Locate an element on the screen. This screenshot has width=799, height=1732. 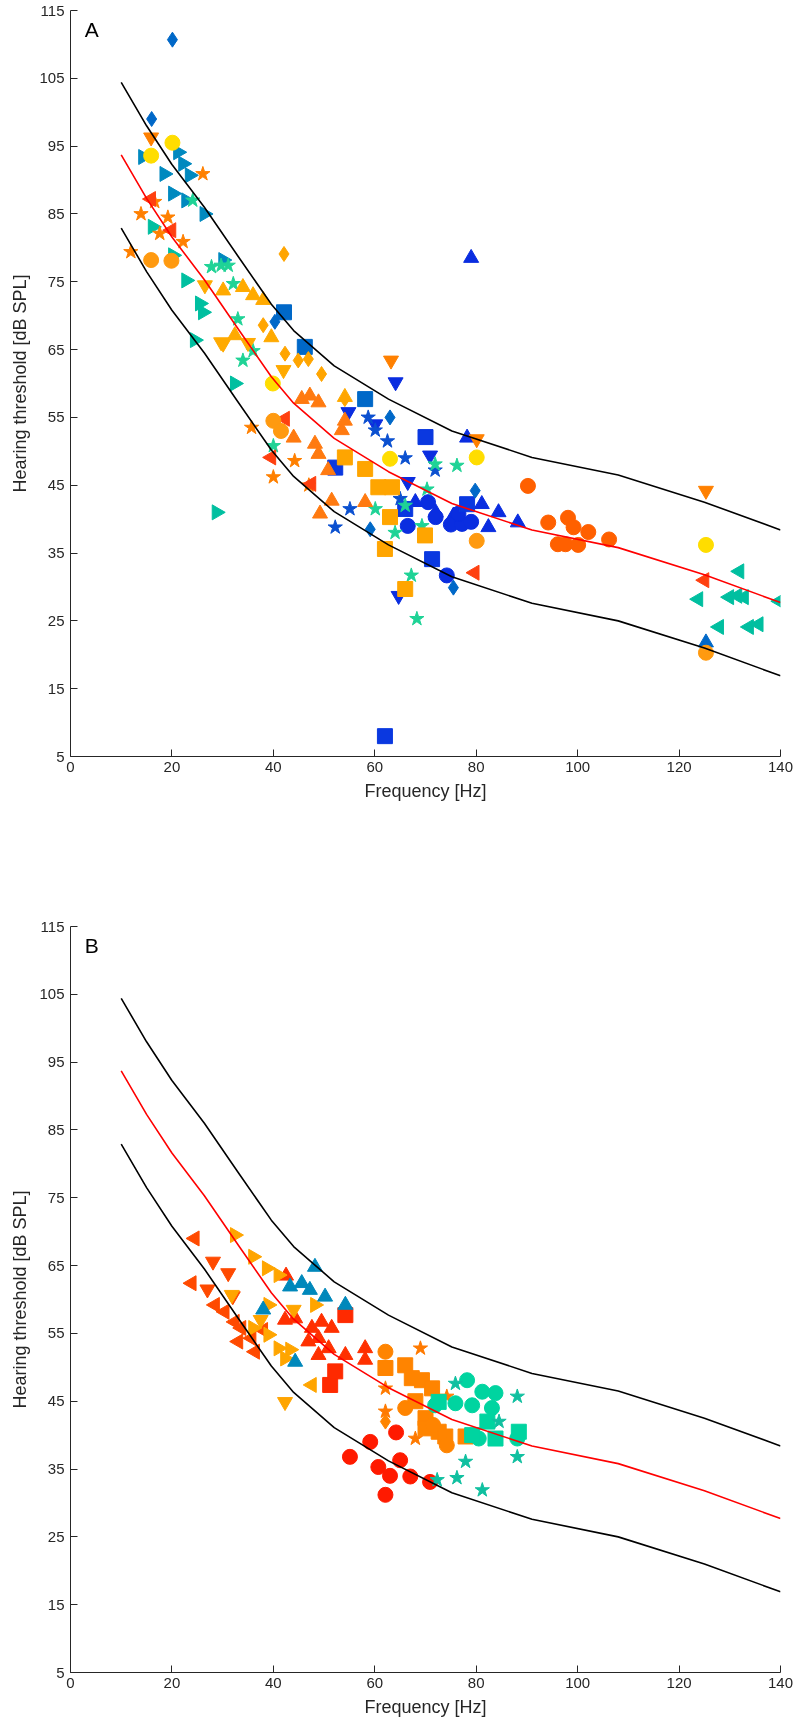
annotation: B is located at coordinates (91, 945).